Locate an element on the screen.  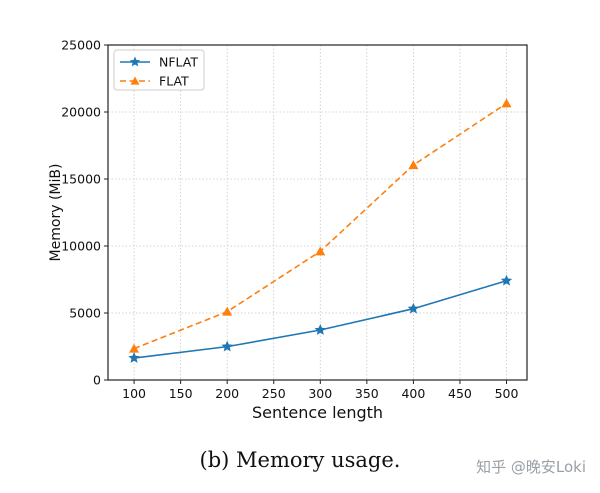
x-tick-label: 450 is located at coordinates (460, 393).